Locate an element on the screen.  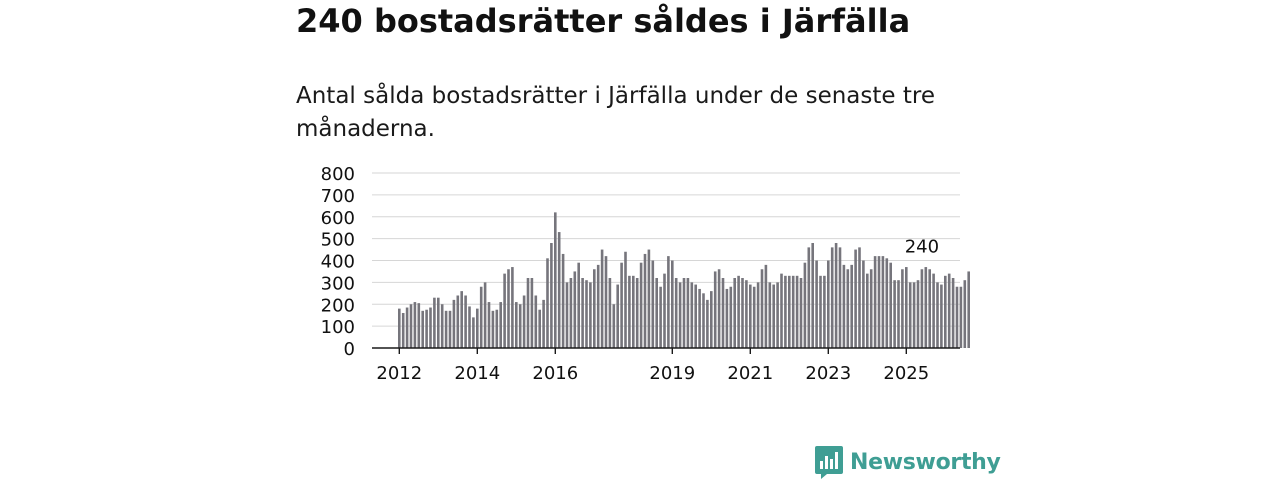
x-tick-label: 2014 is located at coordinates (477, 373).